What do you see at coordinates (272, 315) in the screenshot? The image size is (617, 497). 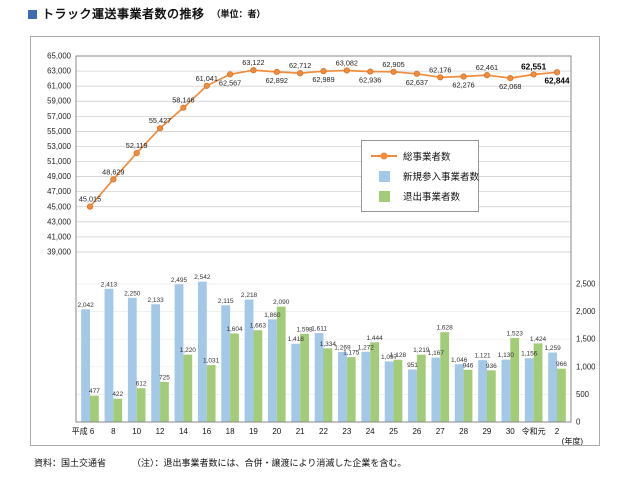 I see `bar-value-label: 1,860` at bounding box center [272, 315].